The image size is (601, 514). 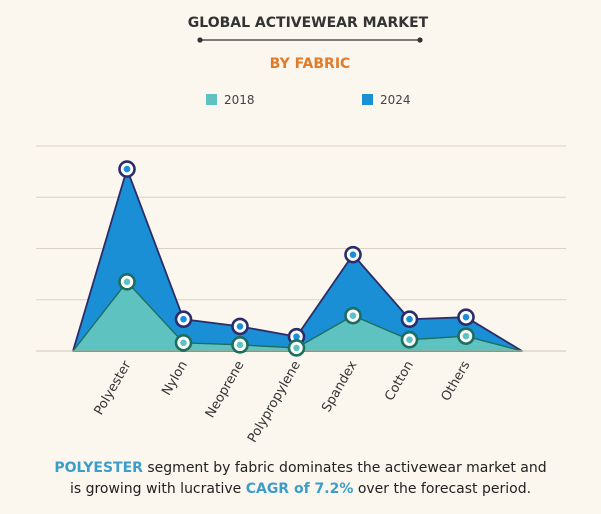 What do you see at coordinates (310, 64) in the screenshot?
I see `chart-subtitle: BY FABRIC` at bounding box center [310, 64].